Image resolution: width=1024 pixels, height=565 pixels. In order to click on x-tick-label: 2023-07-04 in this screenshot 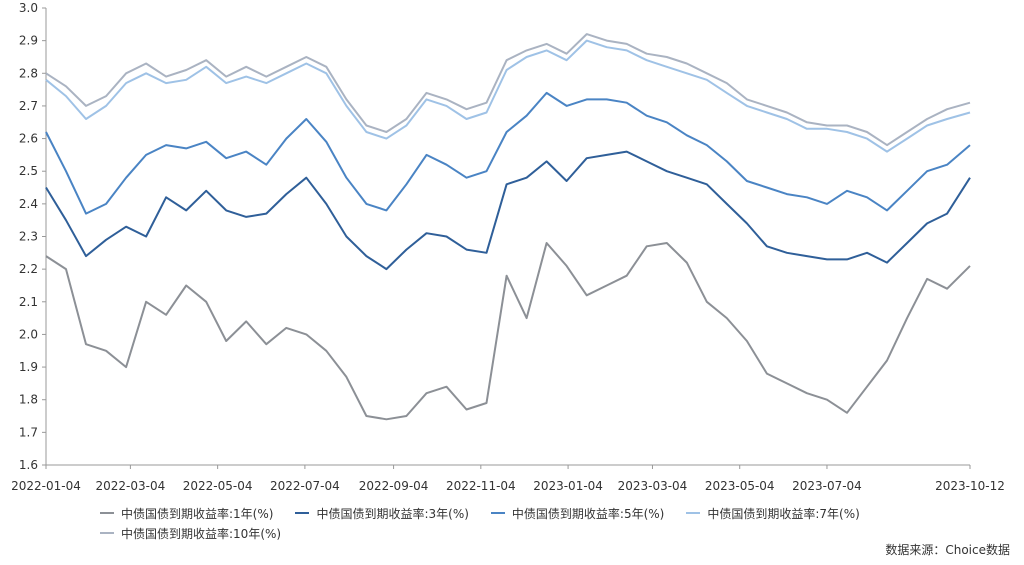, I will do `click(827, 486)`.